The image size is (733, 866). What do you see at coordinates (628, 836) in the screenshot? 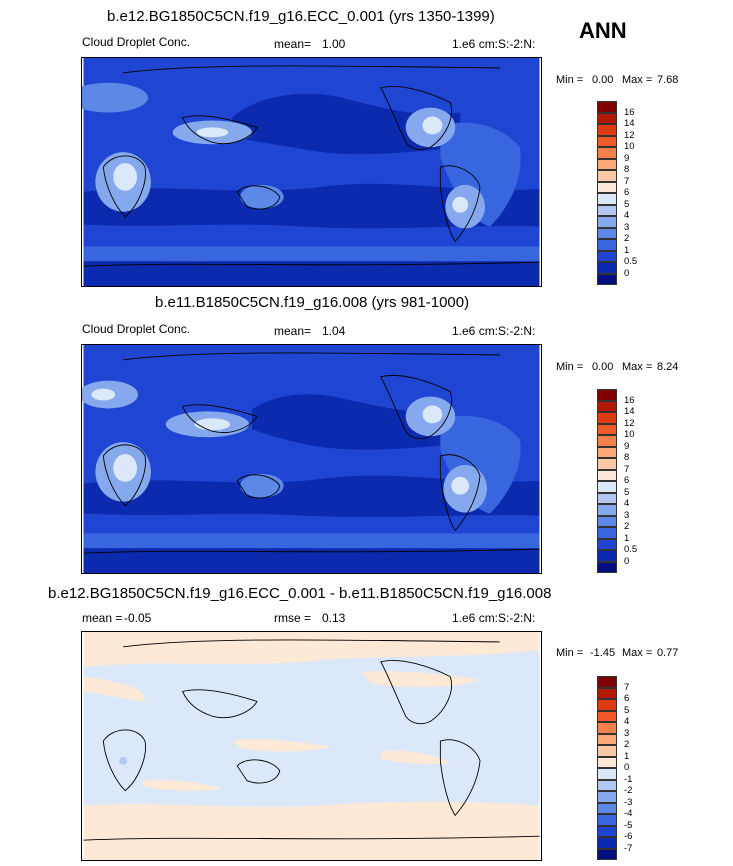
I see `colorbar-label: -6` at bounding box center [628, 836].